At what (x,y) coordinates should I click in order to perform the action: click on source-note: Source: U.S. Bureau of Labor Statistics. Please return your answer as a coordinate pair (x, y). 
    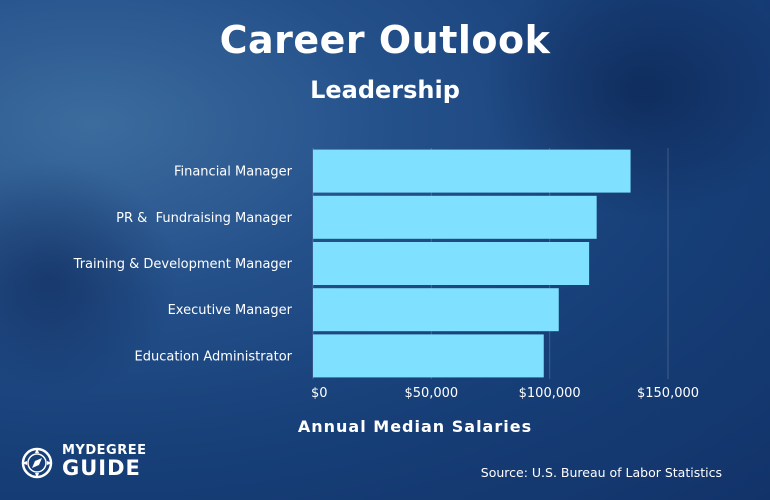
    Looking at the image, I should click on (601, 472).